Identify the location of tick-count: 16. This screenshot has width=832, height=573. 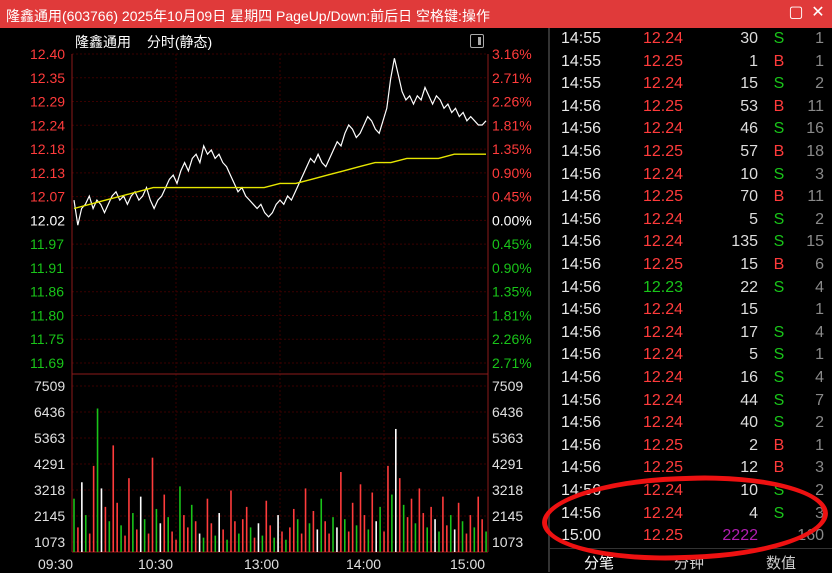
(815, 129).